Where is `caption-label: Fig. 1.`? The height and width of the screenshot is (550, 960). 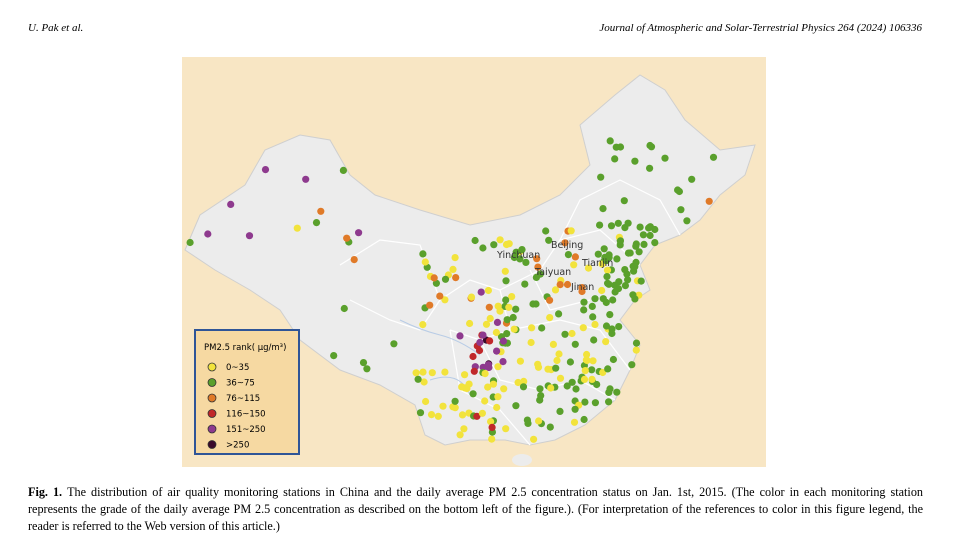
caption-label: Fig. 1. is located at coordinates (45, 492).